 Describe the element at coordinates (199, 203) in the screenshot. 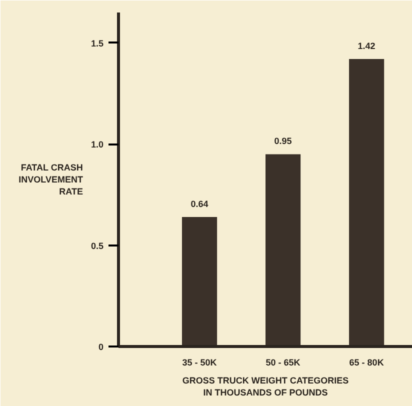

I see `data-label: 0.64` at that location.